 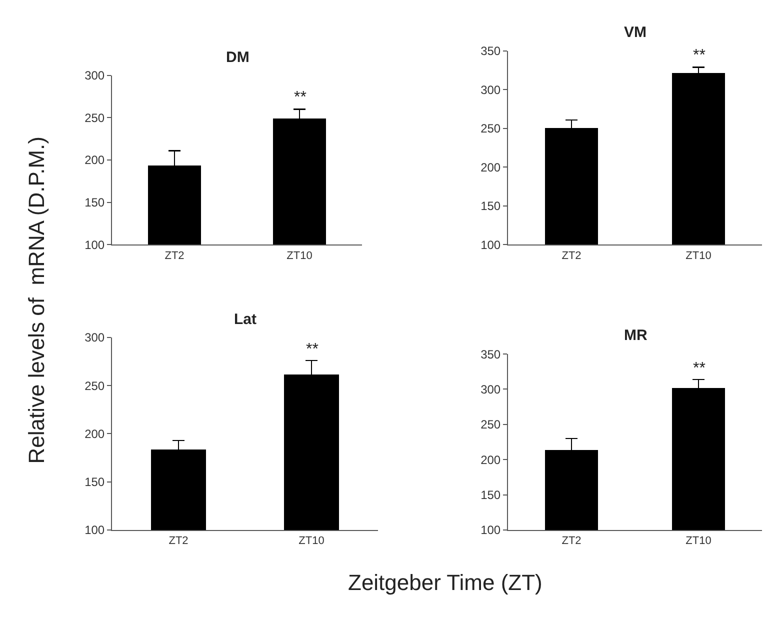 What do you see at coordinates (636, 335) in the screenshot?
I see `chart-title: MR` at bounding box center [636, 335].